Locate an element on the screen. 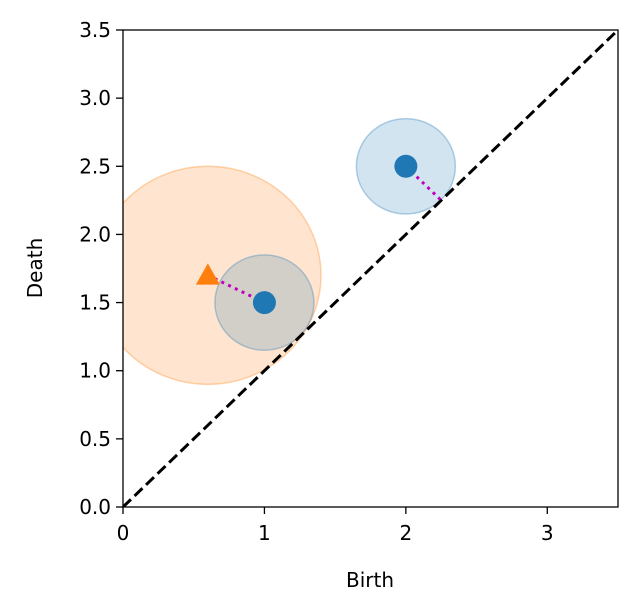 This screenshot has width=638, height=614. y-tick-label: 1.5 is located at coordinates (95, 303).